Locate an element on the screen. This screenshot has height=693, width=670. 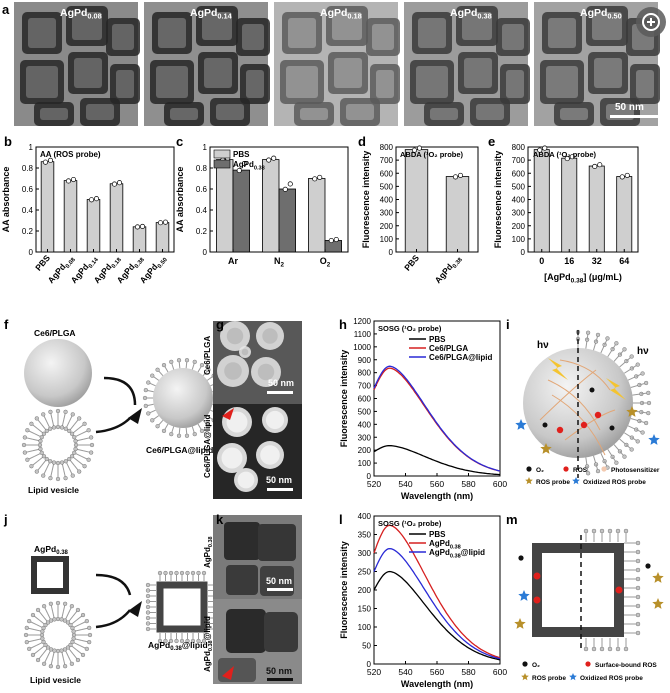
scale-bar-label: 50 nm is located at coordinates (629, 107).